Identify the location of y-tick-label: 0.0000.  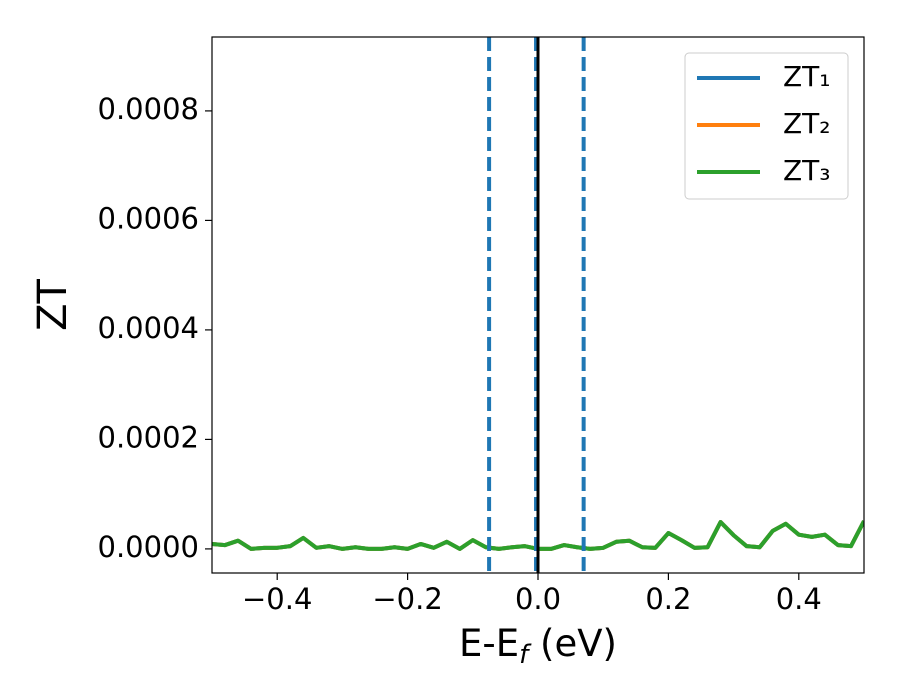
(148, 547).